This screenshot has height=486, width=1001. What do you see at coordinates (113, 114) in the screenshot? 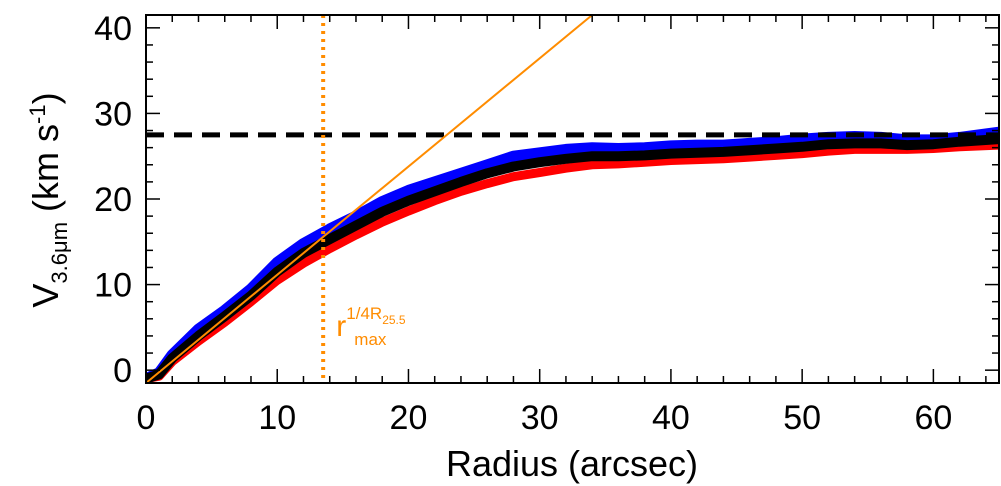
I see `y-tick-label: 30` at bounding box center [113, 114].